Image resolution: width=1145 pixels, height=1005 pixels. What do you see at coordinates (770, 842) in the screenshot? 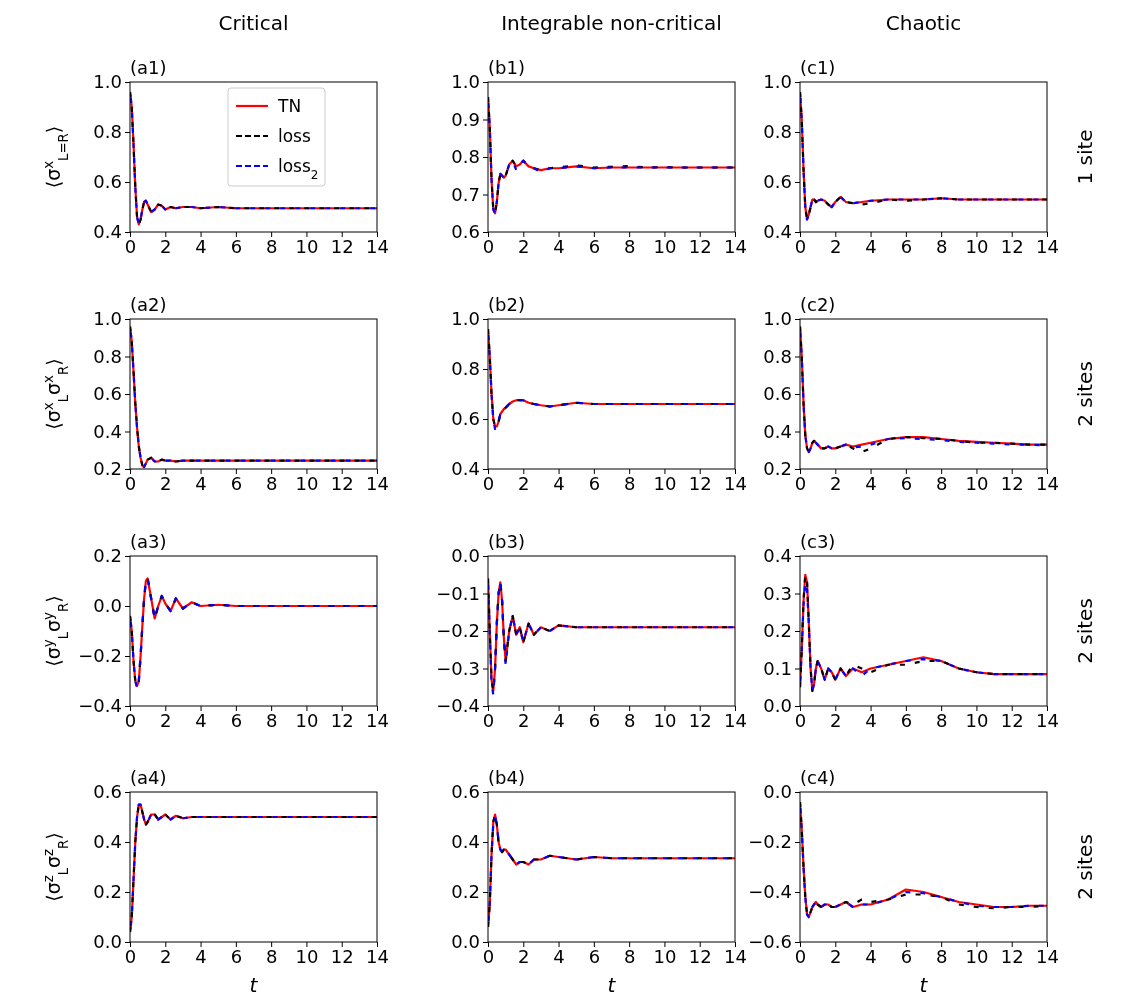
I see `y-tick-label: −0.2` at bounding box center [770, 842].